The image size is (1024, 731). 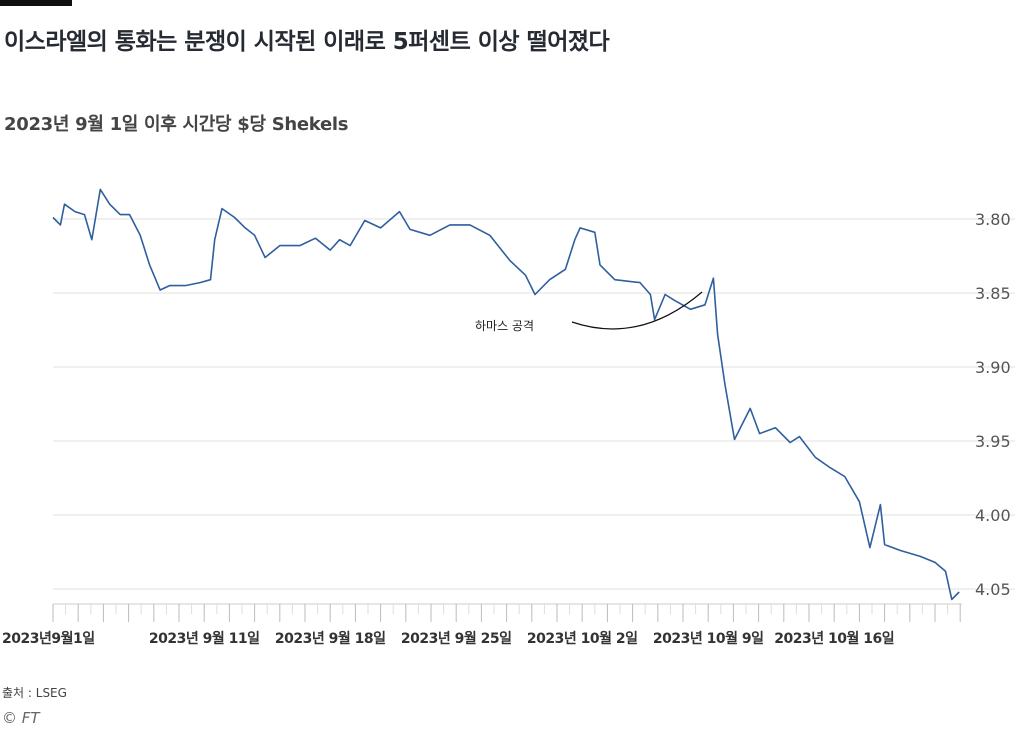 I want to click on x-tick-label: 2023년 9월 11일, so click(x=204, y=638).